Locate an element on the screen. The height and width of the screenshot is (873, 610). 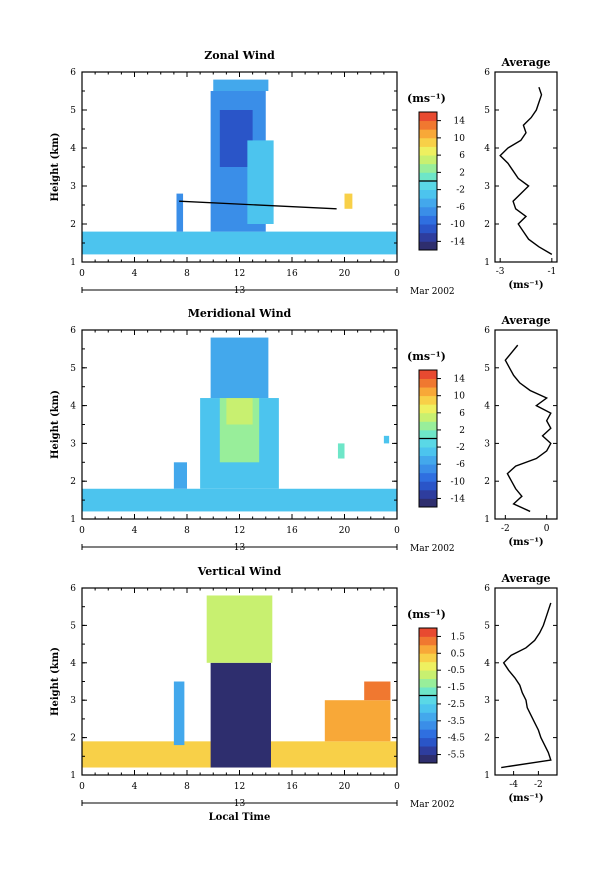
average-x-tick-label: 0 is located at coordinates (547, 529).